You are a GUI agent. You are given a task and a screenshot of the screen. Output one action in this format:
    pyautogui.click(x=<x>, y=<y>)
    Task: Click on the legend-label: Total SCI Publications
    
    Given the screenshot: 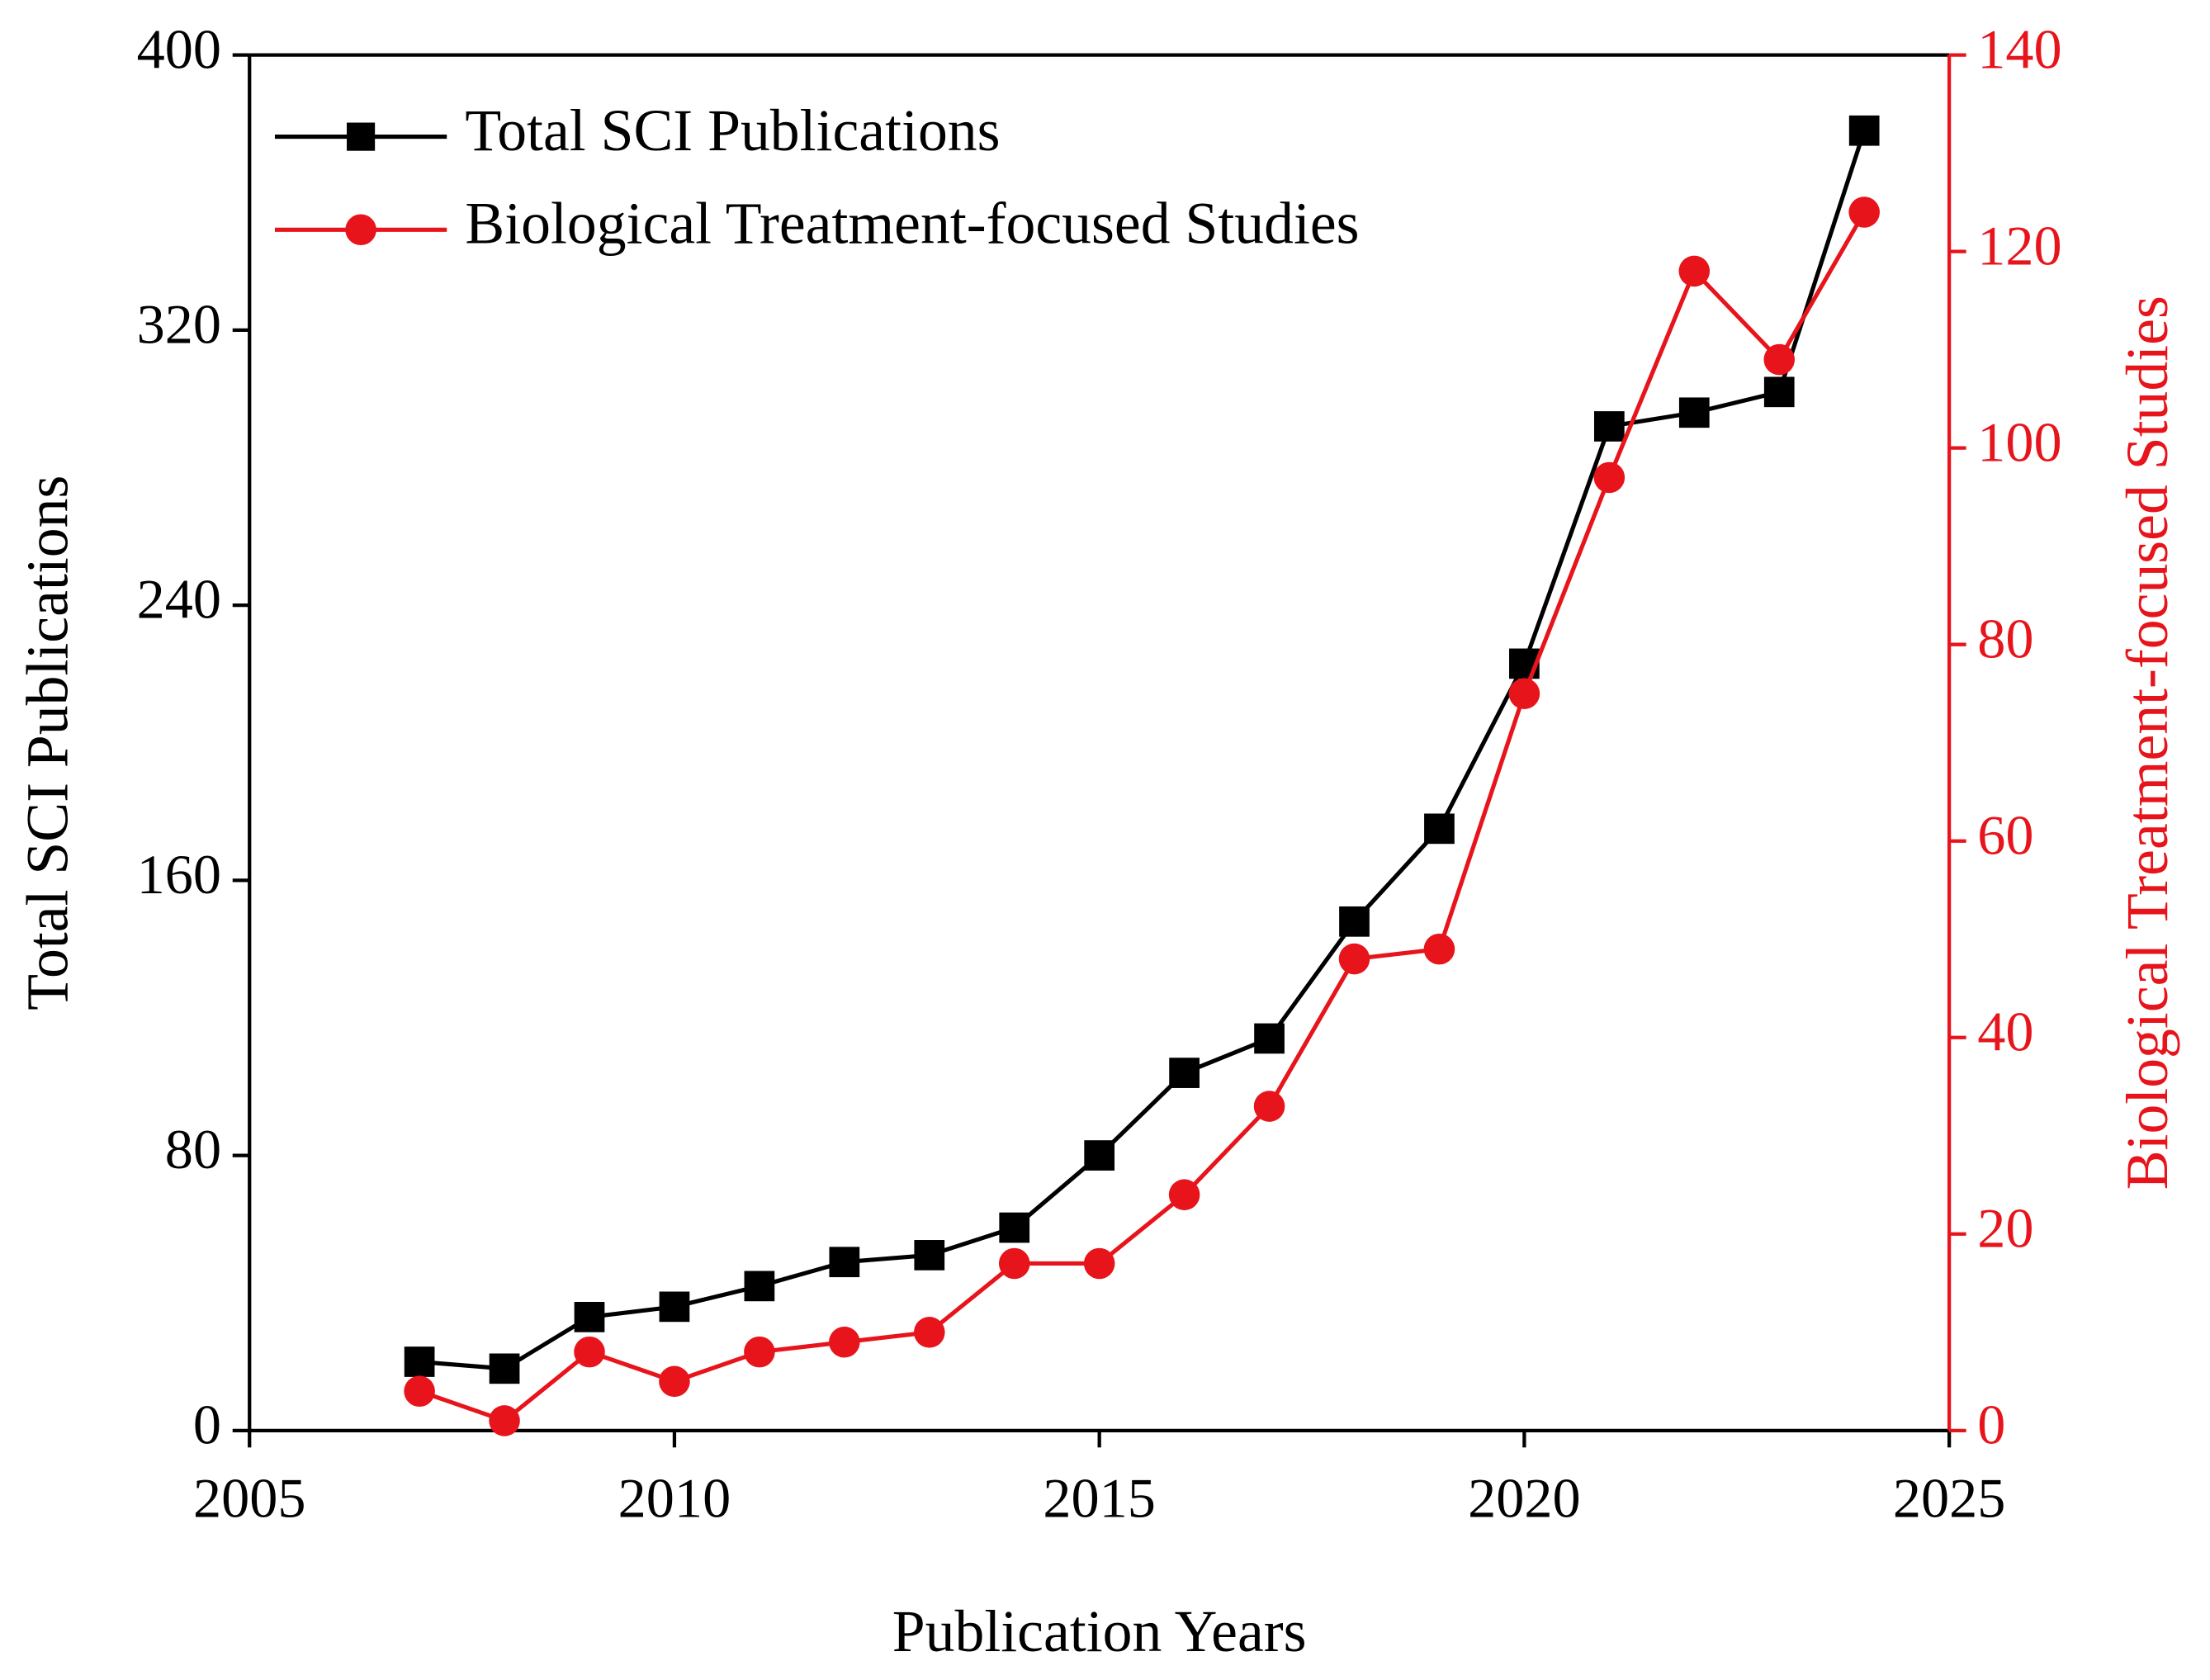 What is the action you would take?
    pyautogui.click(x=732, y=130)
    